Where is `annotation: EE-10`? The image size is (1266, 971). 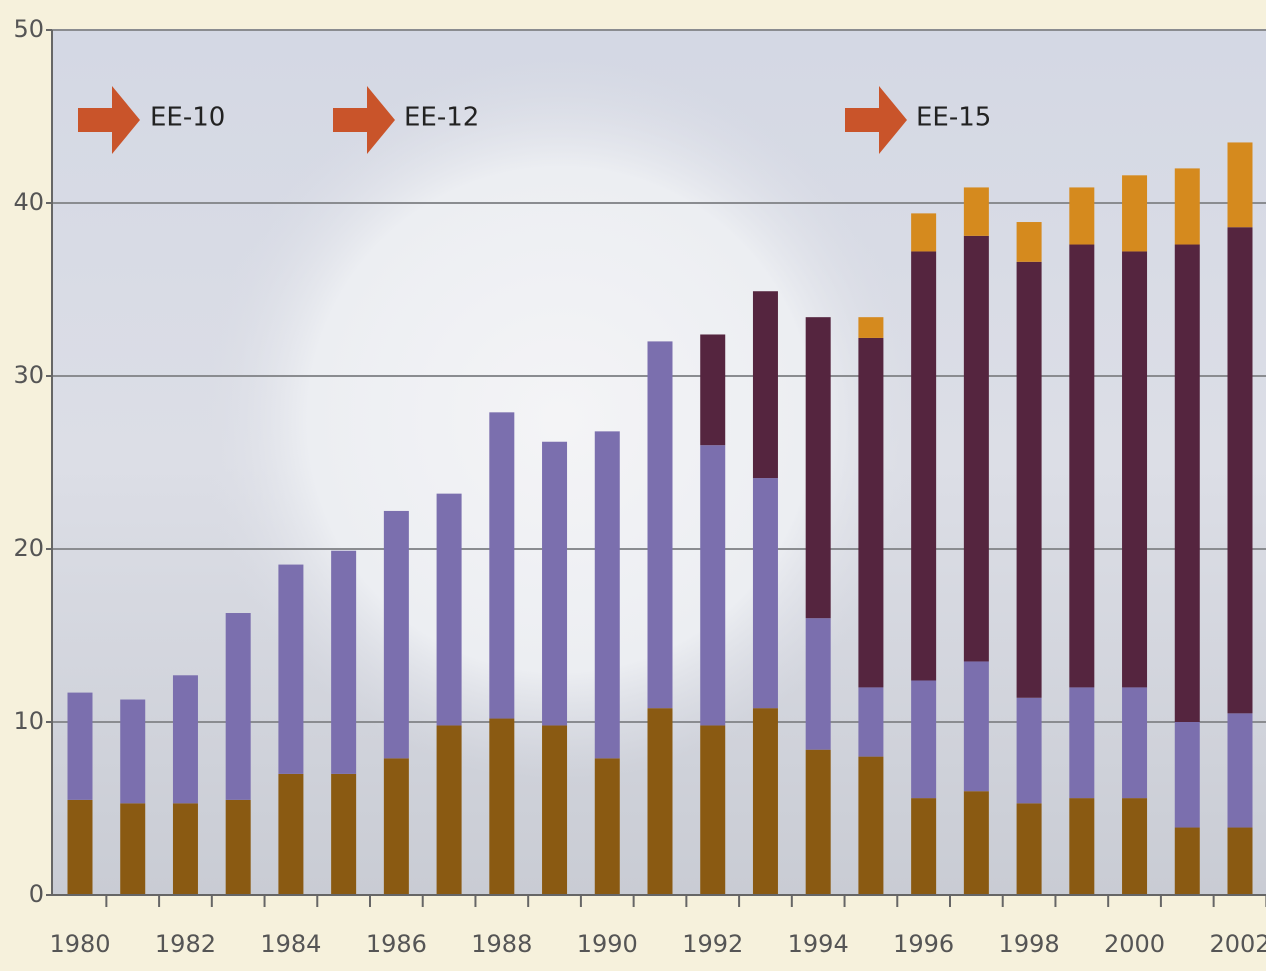 annotation: EE-10 is located at coordinates (187, 118).